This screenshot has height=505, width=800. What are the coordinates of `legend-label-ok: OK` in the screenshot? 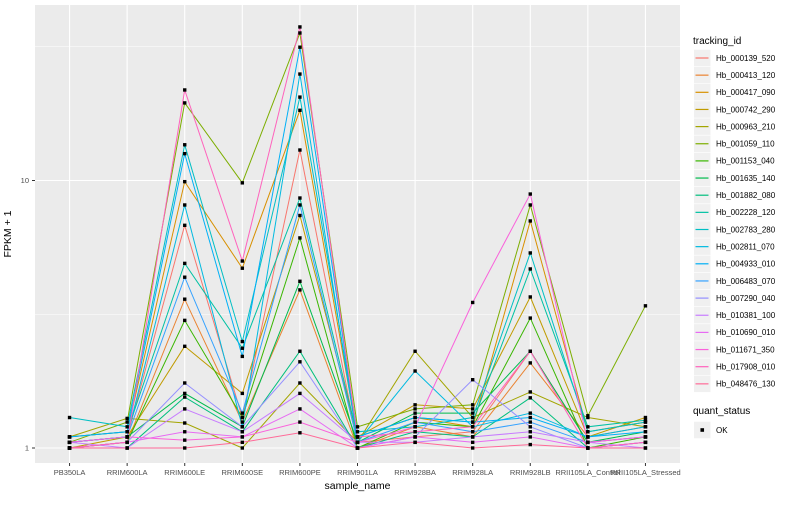 It's located at (722, 430).